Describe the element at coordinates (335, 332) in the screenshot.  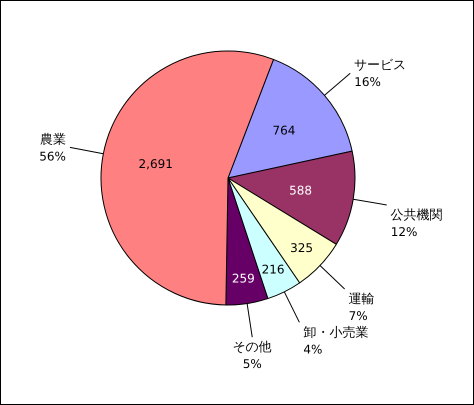
I see `slice-label: 卸・小売業` at that location.